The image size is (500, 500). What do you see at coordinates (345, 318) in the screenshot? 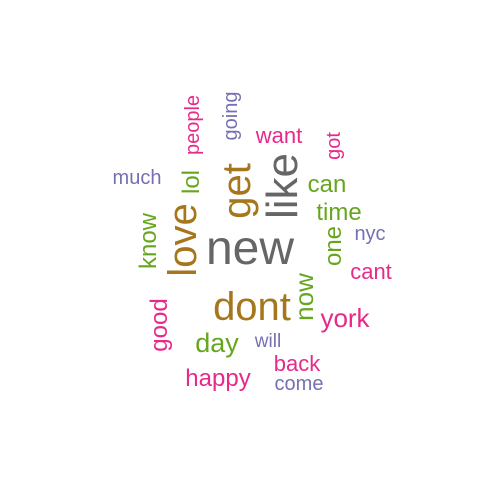
I see `word-york: york` at bounding box center [345, 318].